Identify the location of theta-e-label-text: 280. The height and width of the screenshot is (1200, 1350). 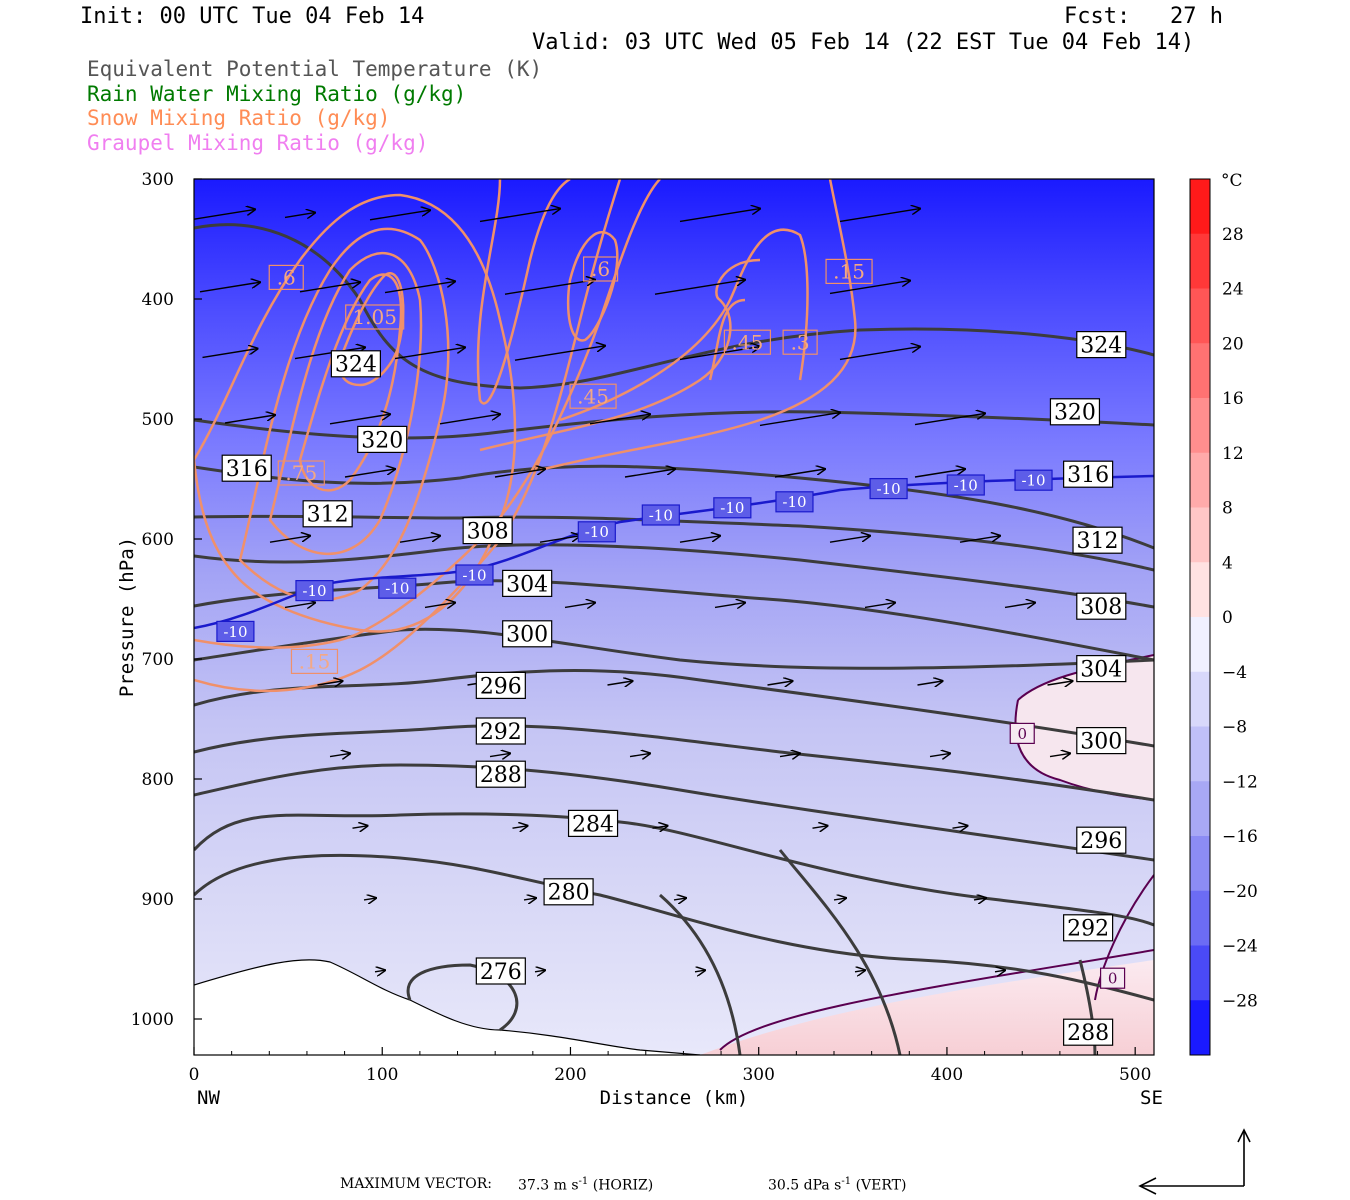
(569, 893).